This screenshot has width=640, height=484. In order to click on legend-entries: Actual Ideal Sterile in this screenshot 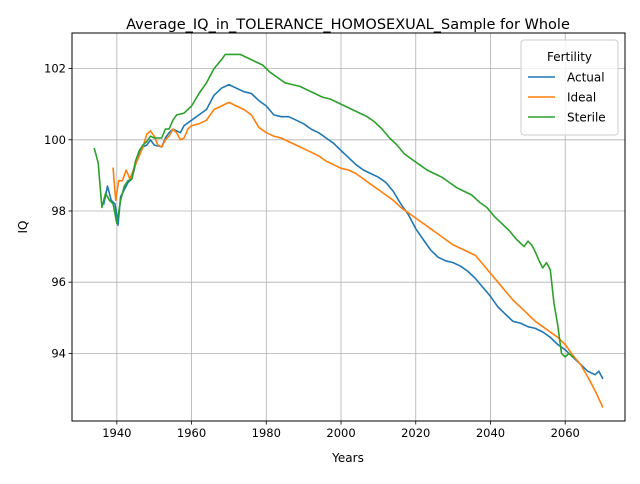, I will do `click(567, 98)`.